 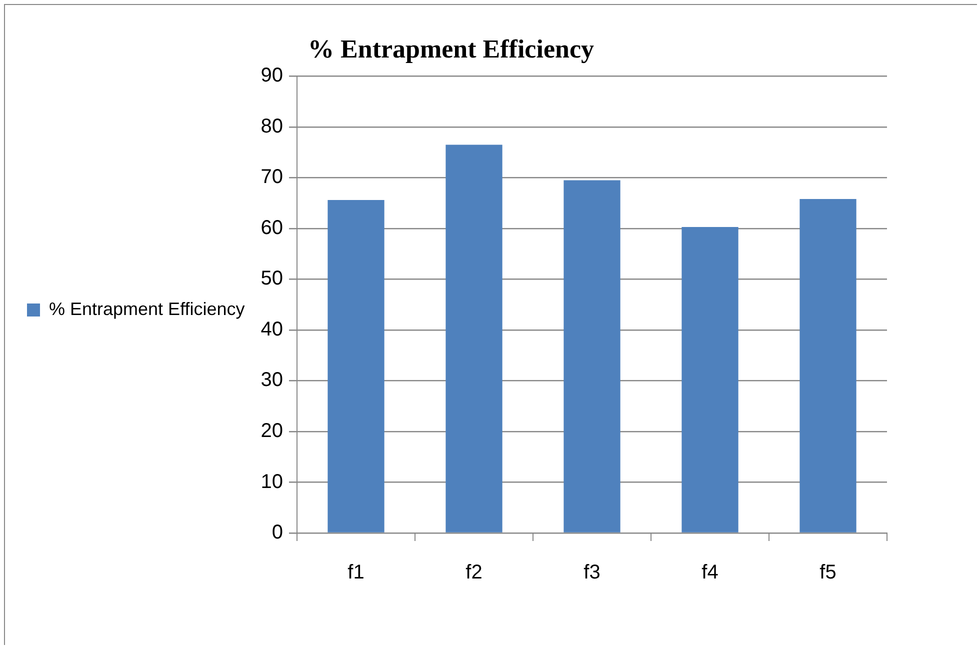 I want to click on chart-title: % Entrapment Efficiency, so click(x=451, y=49).